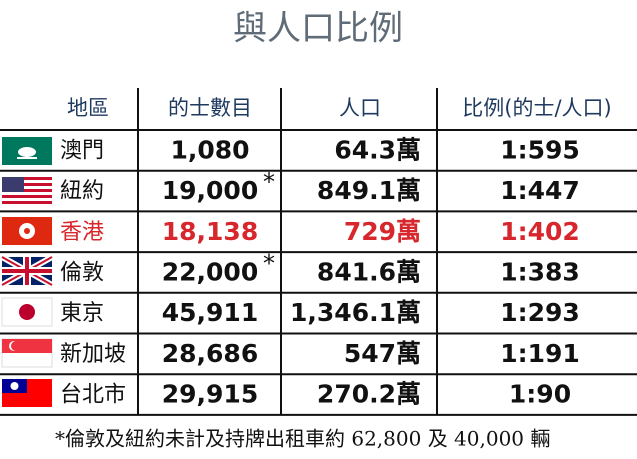  Describe the element at coordinates (82, 313) in the screenshot. I see `city: 東京` at that location.